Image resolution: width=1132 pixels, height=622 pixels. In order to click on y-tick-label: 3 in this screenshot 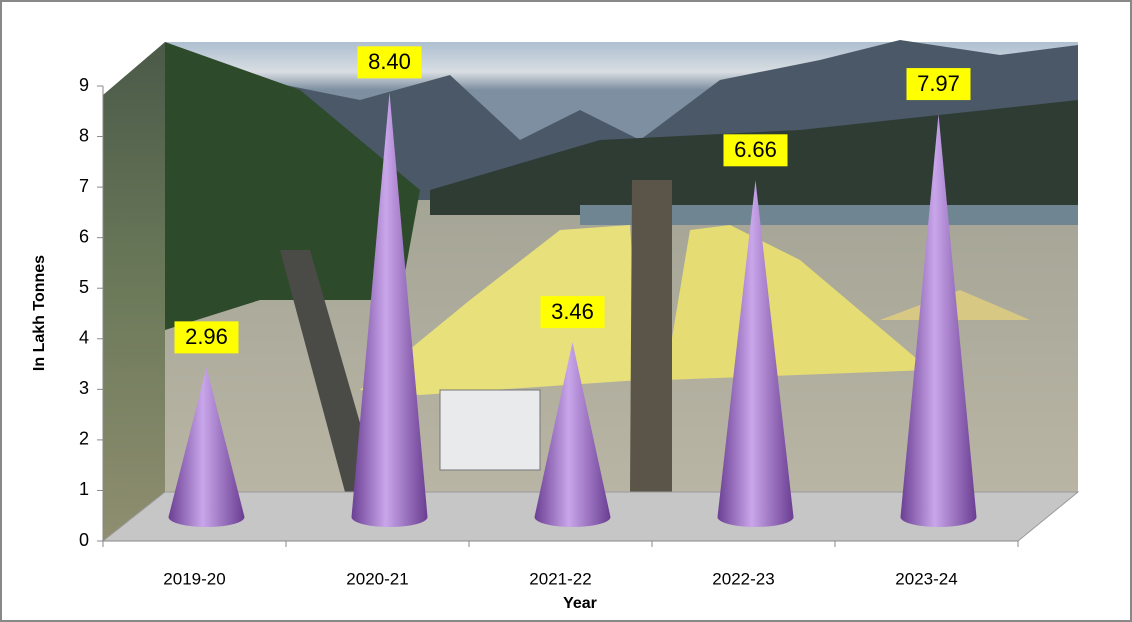, I will do `click(84, 388)`.